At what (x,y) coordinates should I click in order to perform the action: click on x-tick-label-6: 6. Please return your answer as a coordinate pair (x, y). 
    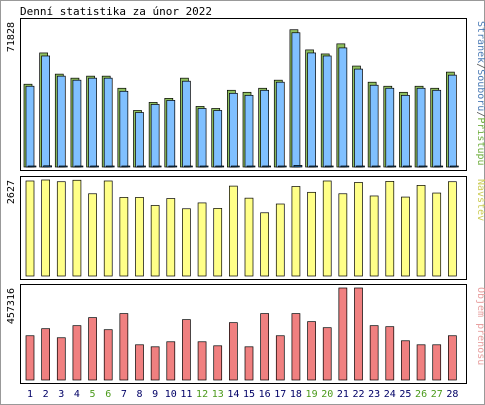
    Looking at the image, I should click on (108, 394).